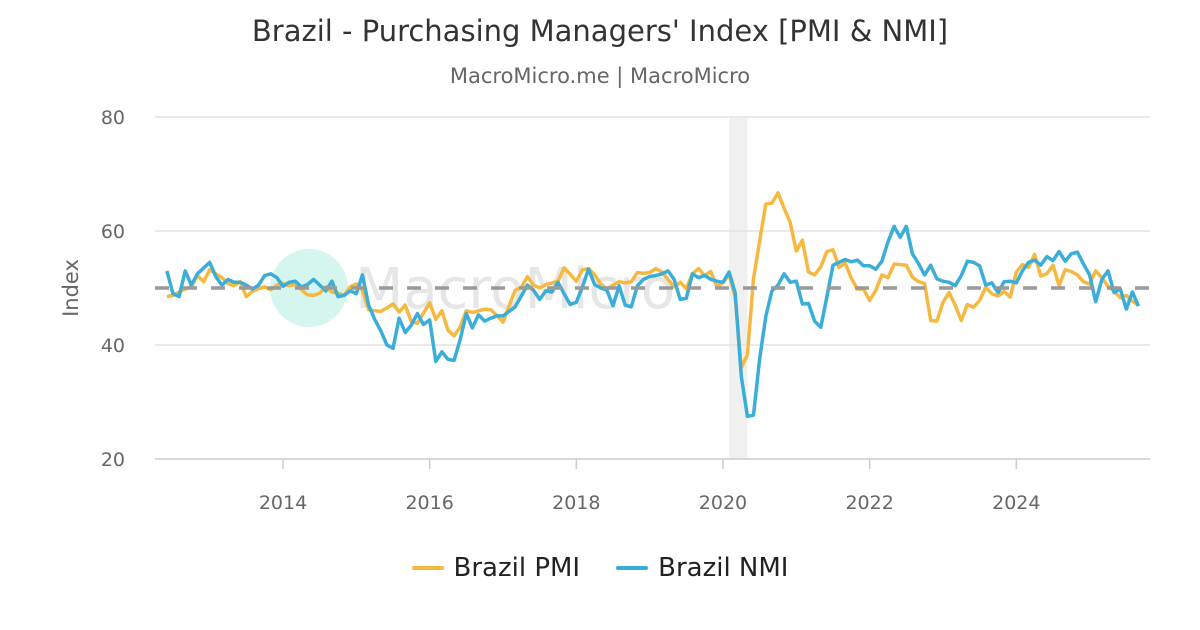  Describe the element at coordinates (429, 503) in the screenshot. I see `x-tick-label: 2016` at that location.